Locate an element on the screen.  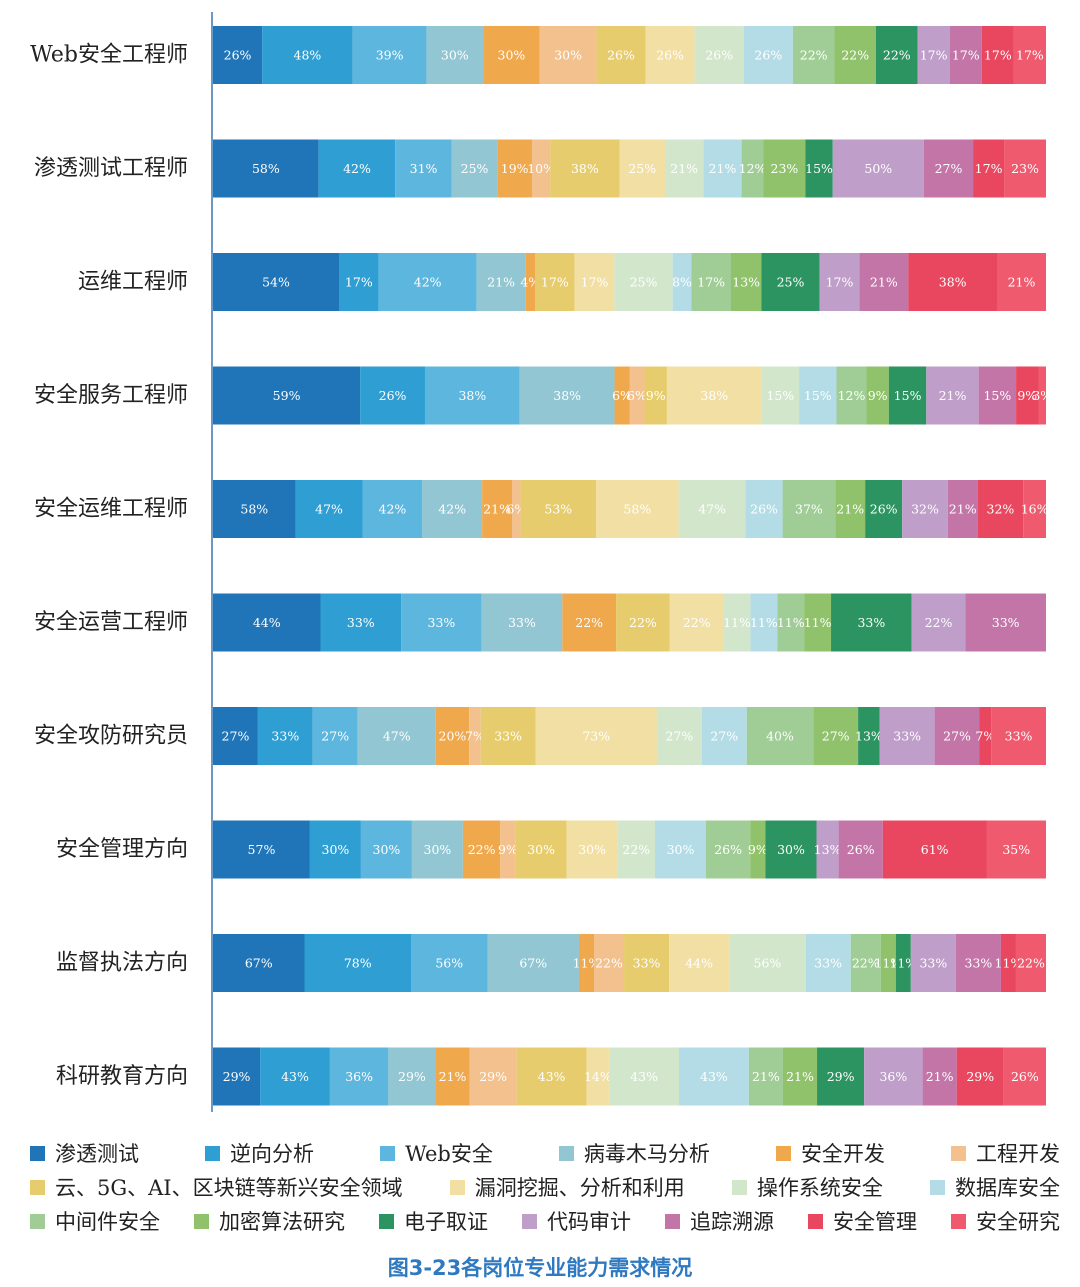
data-label: 22% is located at coordinates (939, 622).